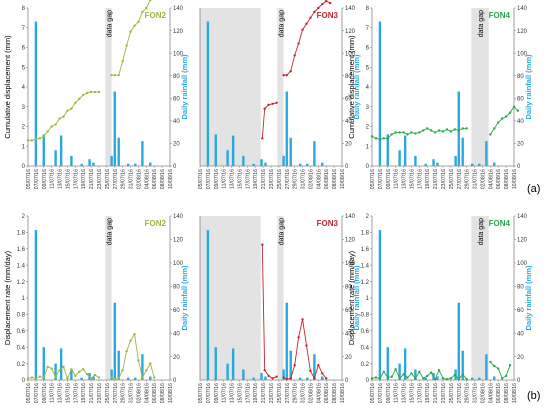 This screenshot has width=550, height=415. What do you see at coordinates (29, 393) in the screenshot?
I see `x-tick-label: 05/07/16` at bounding box center [29, 393].